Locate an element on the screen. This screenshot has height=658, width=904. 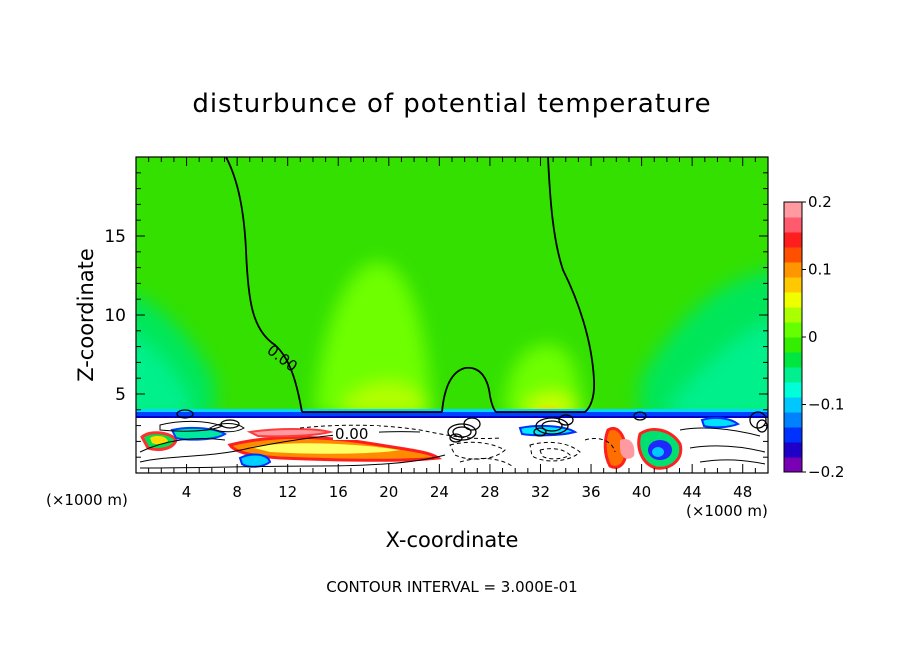
pocket-band-inner is located at coordinates (325, 448).